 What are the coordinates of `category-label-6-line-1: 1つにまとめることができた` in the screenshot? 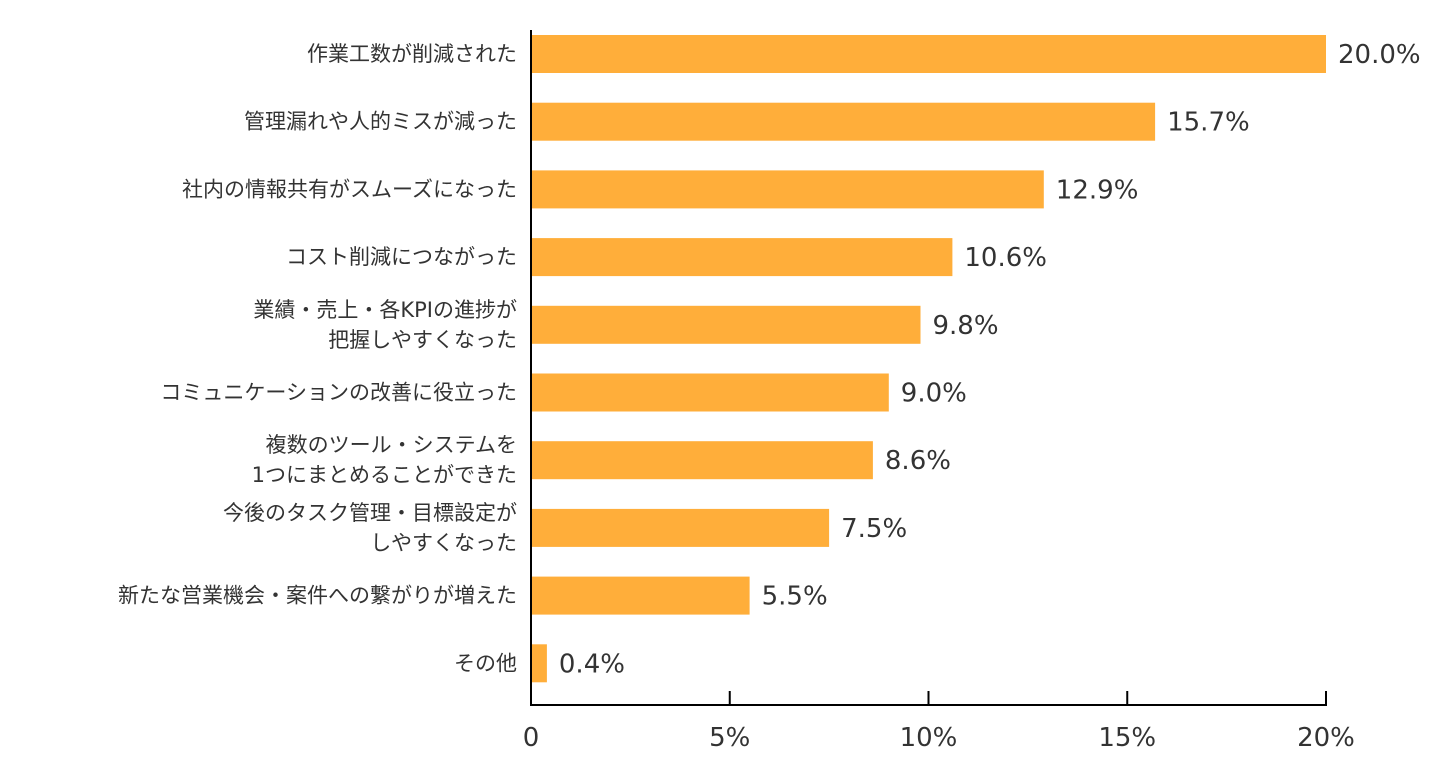 It's located at (384, 475).